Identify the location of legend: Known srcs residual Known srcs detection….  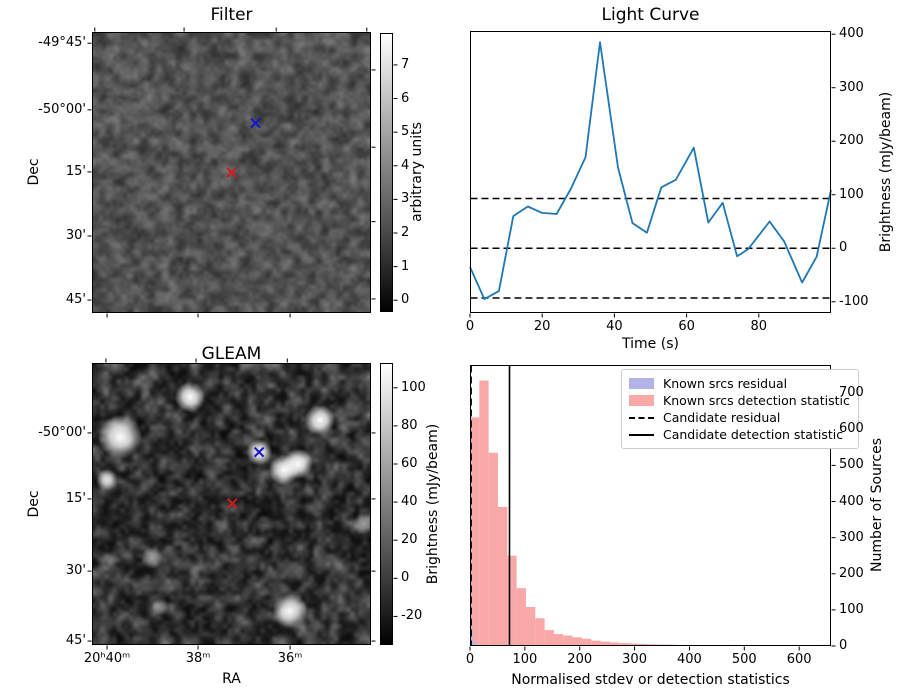
(740, 409).